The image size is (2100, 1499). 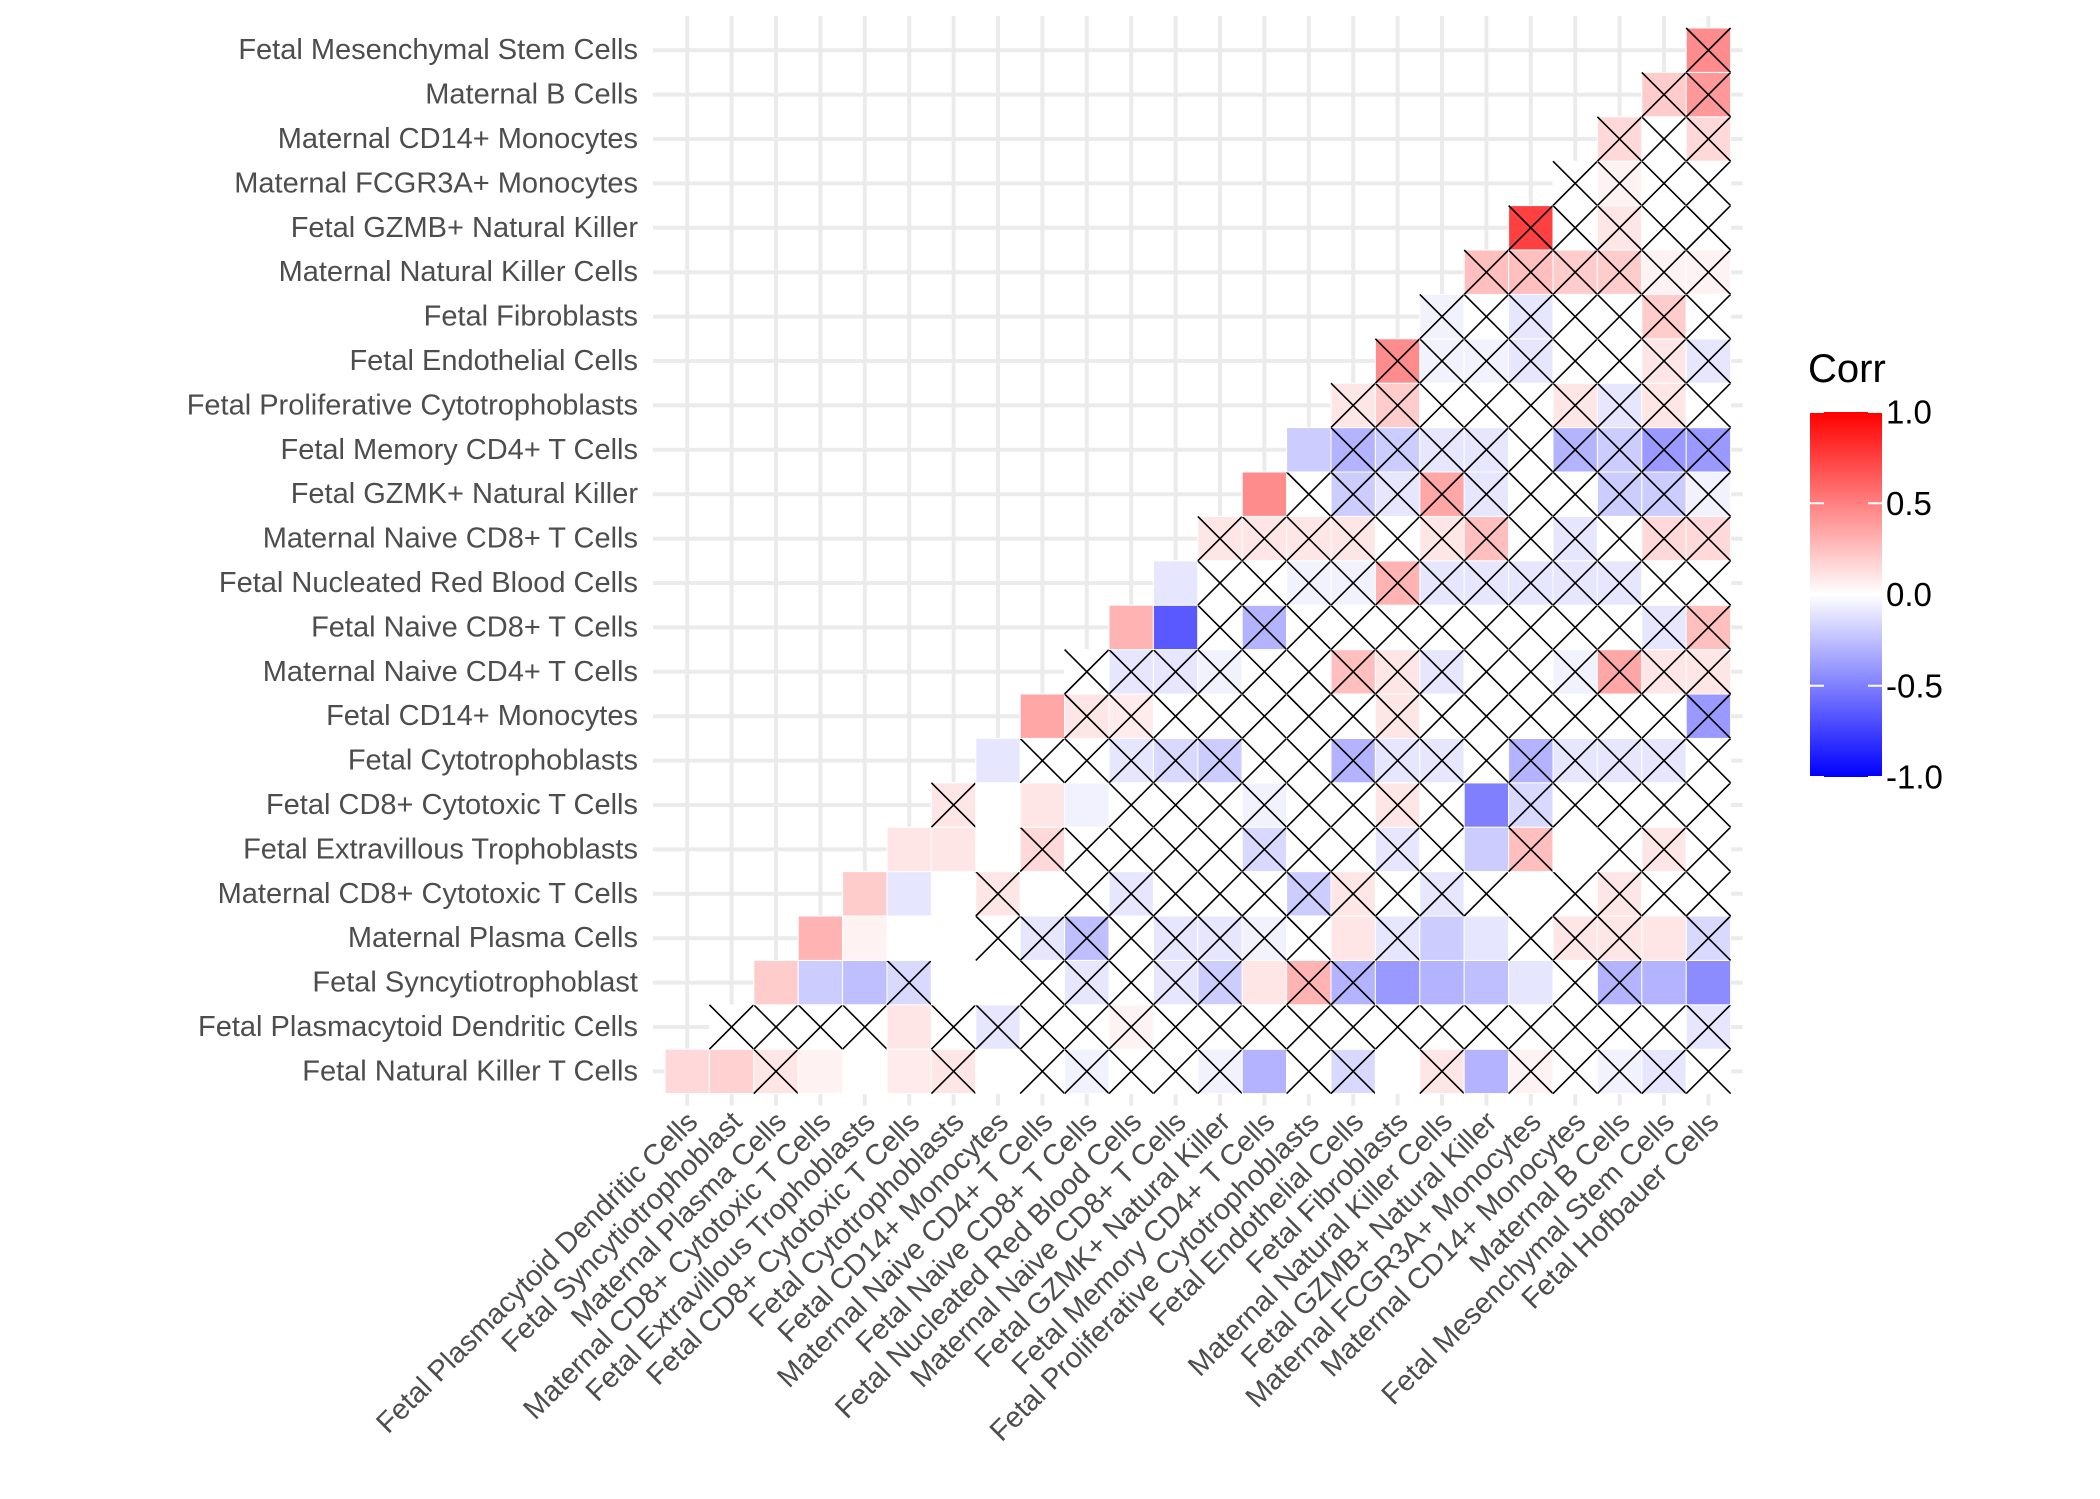 I want to click on row-label: Fetal Natural Killer T Cells, so click(x=470, y=1071).